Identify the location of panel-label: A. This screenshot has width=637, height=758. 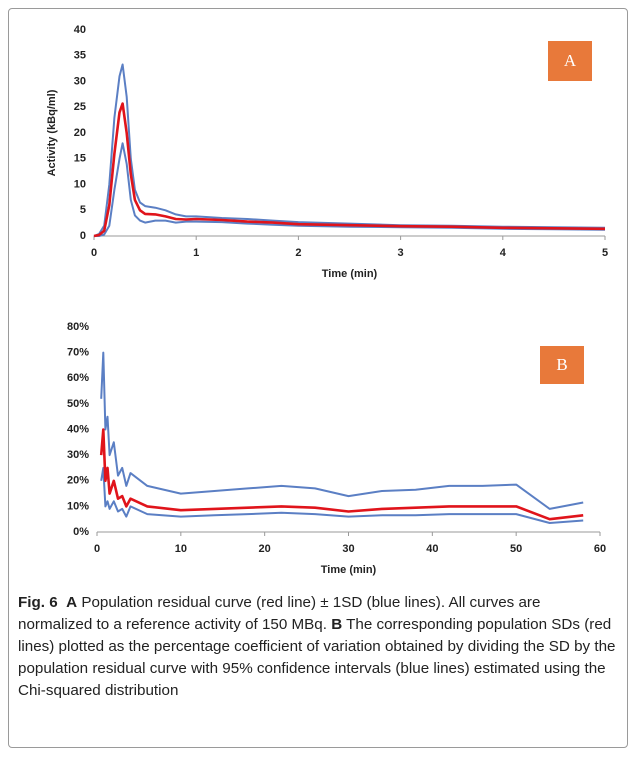
(570, 60).